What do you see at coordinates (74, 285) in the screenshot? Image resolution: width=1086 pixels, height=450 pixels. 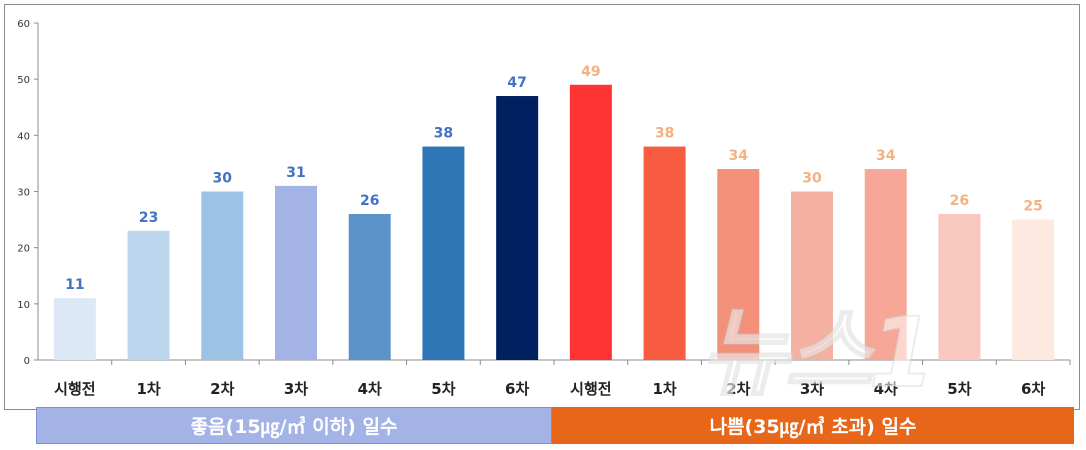 I see `data-label: 11` at bounding box center [74, 285].